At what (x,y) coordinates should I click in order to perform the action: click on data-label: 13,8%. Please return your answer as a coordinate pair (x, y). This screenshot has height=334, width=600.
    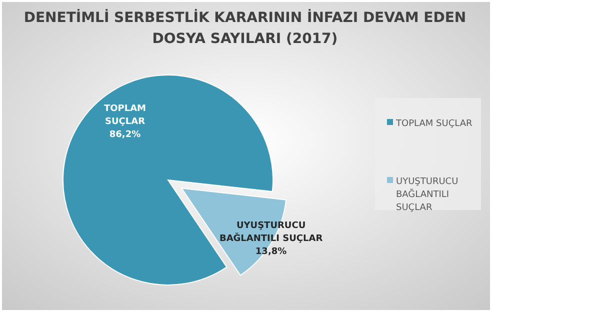
    Looking at the image, I should click on (271, 251).